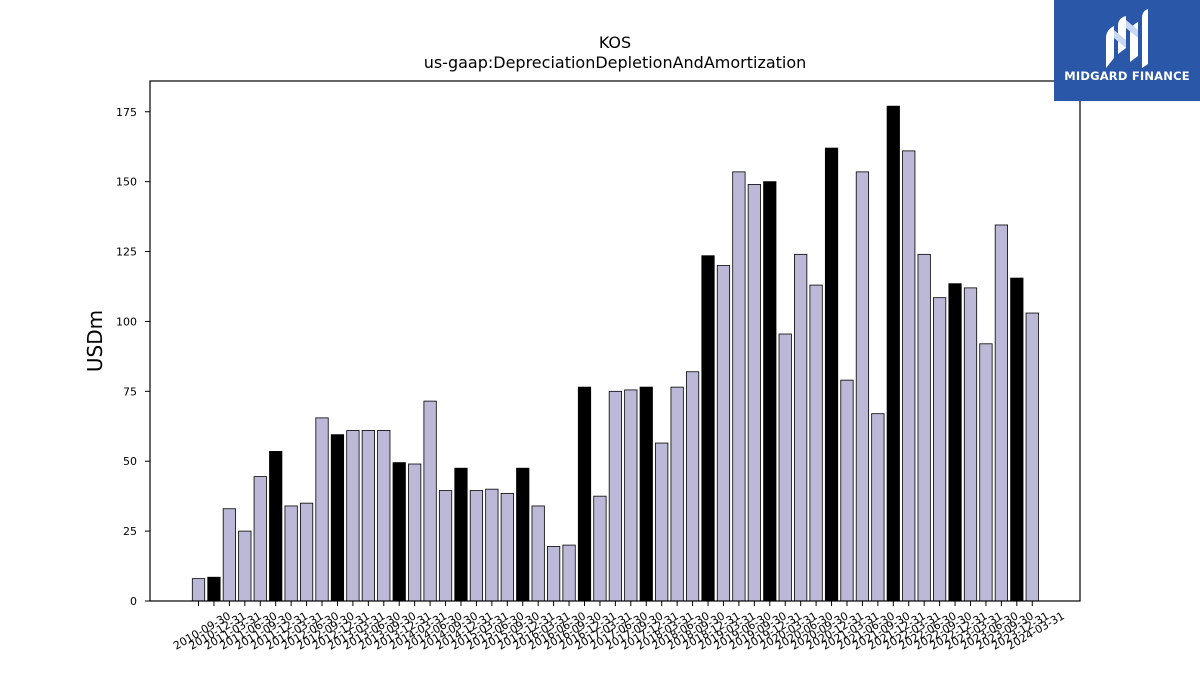  Describe the element at coordinates (130, 391) in the screenshot. I see `y-tick-label: 75` at that location.